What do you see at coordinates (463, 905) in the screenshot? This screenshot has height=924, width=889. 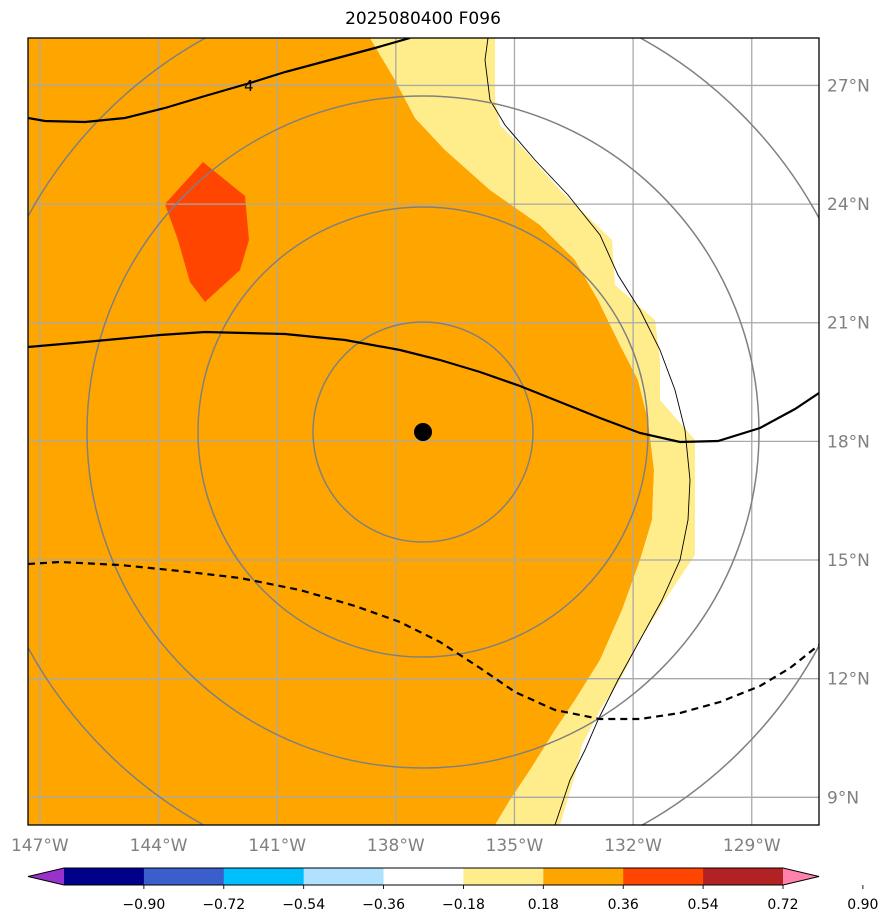 I see `colorbar-tick-label: −0.18` at bounding box center [463, 905].